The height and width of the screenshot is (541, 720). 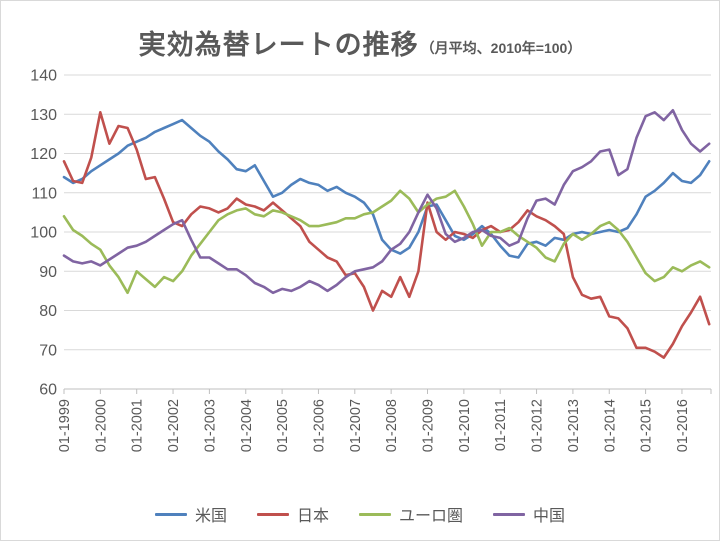 I want to click on x-axis-label-01-2014: 01-2014, so click(x=610, y=425).